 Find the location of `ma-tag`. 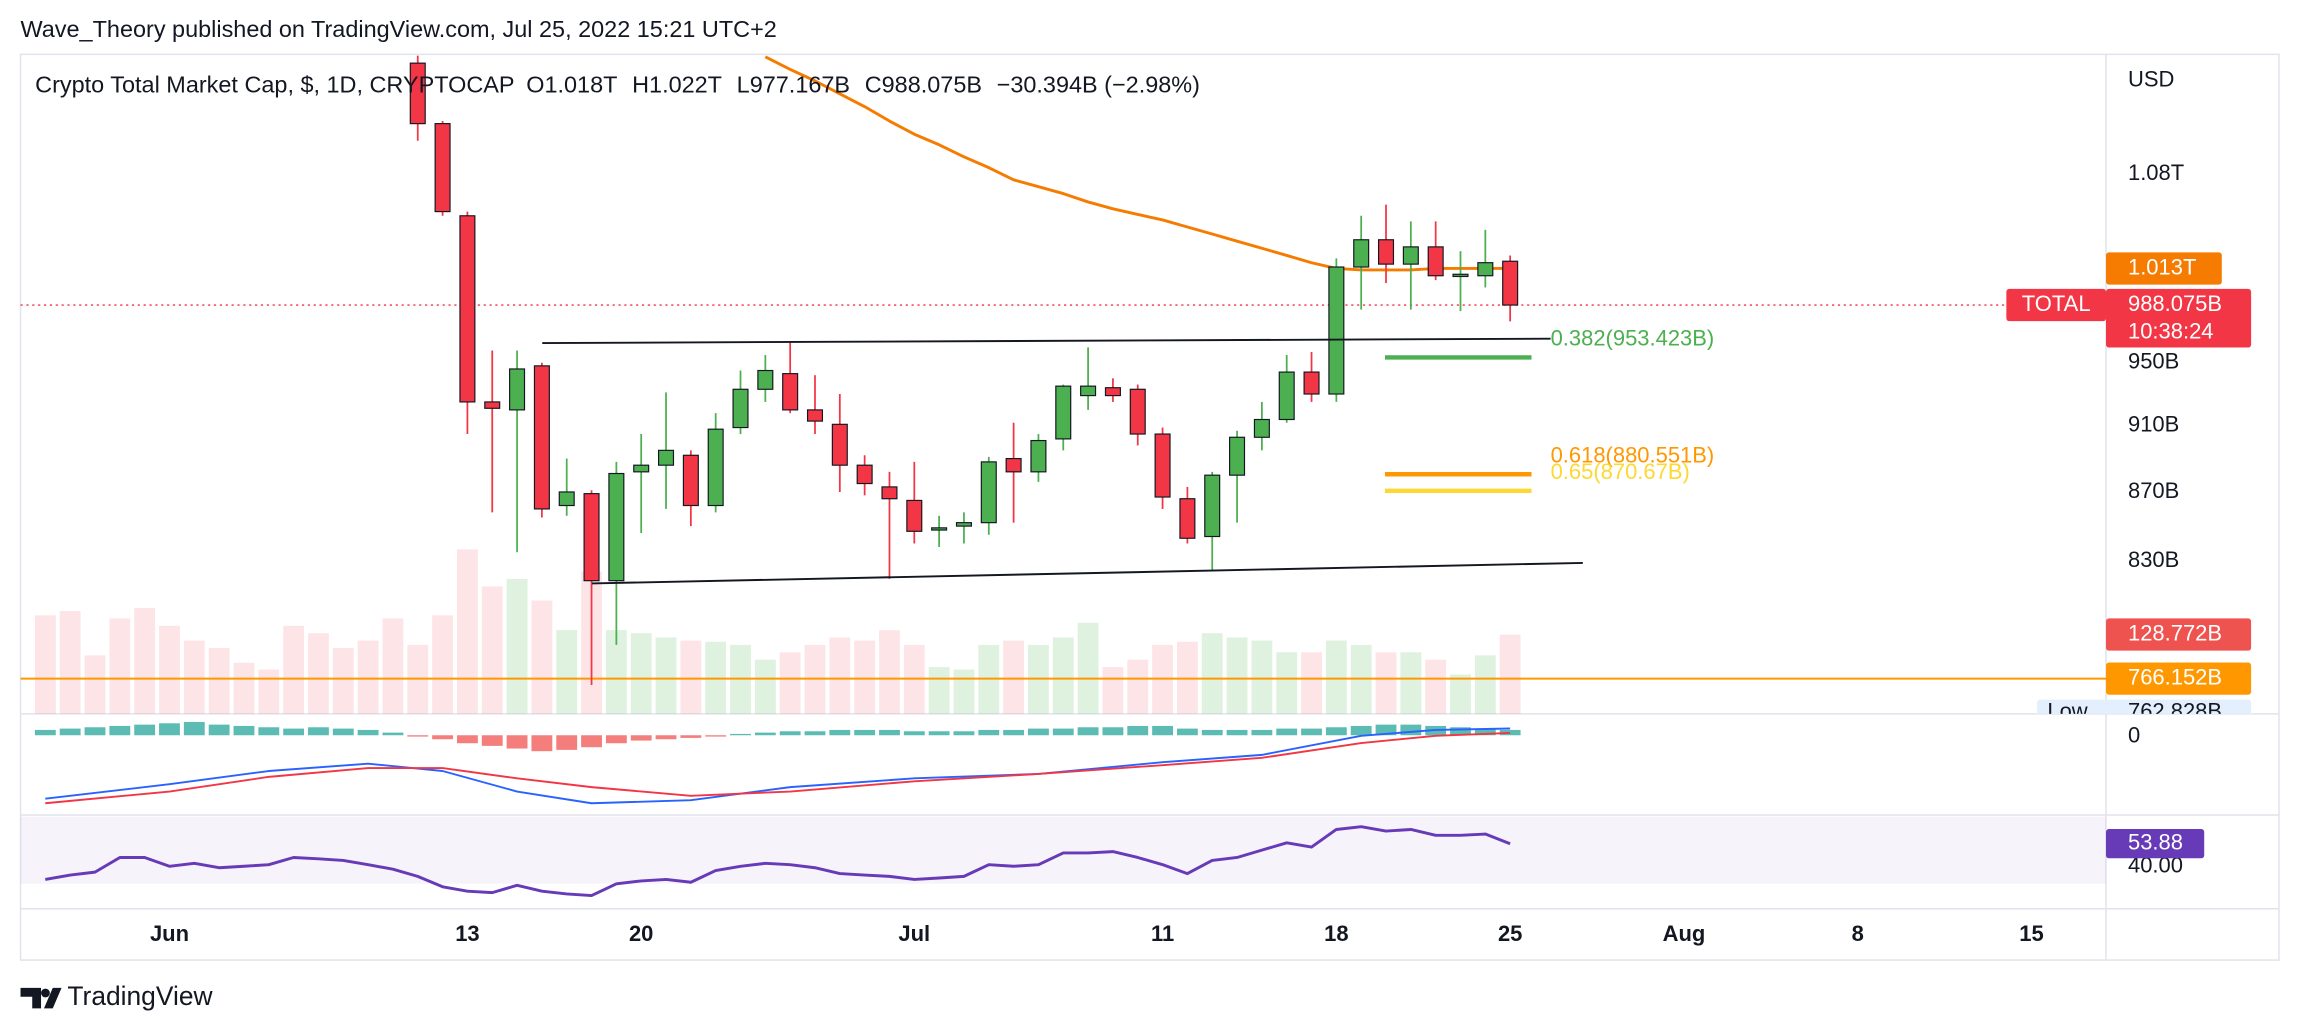

ma-tag is located at coordinates (2164, 268).